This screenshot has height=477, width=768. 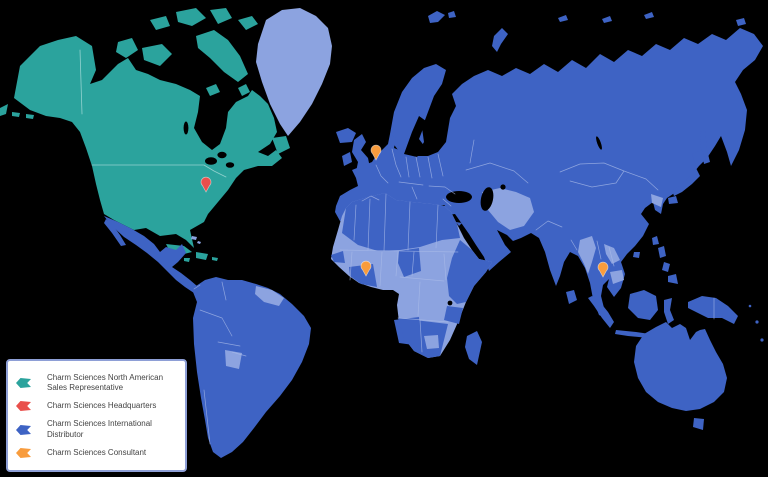 What do you see at coordinates (487, 199) in the screenshot?
I see `caspian-sea` at bounding box center [487, 199].